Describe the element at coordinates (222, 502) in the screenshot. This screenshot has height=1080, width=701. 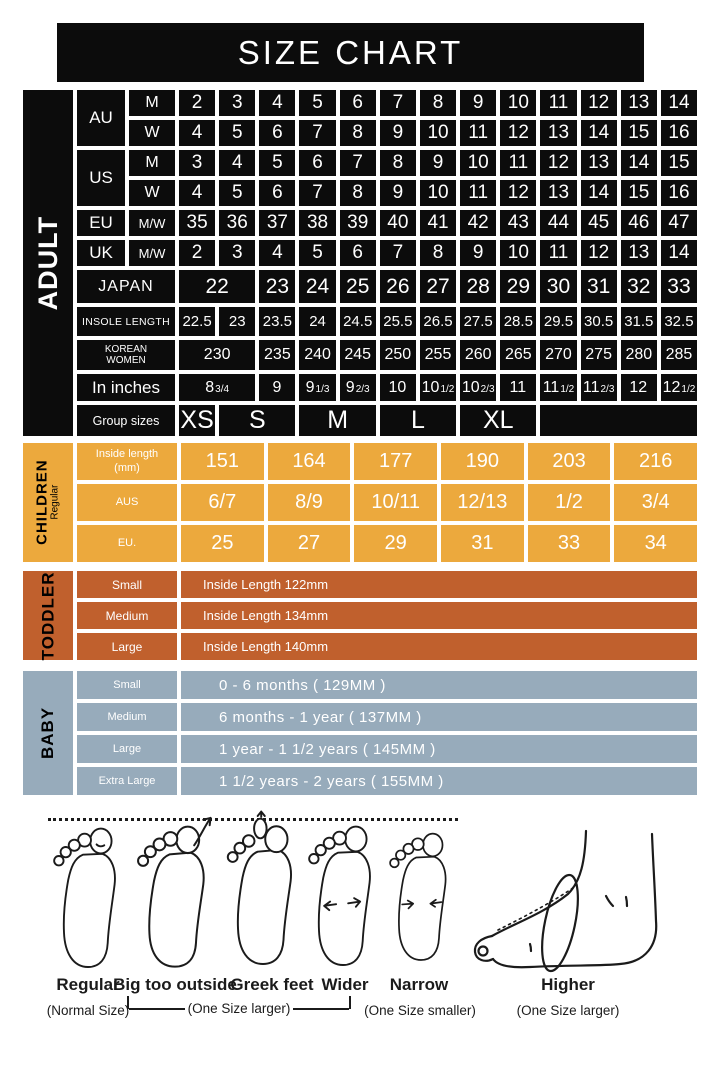
I see `size-cell: 6/7` at that location.